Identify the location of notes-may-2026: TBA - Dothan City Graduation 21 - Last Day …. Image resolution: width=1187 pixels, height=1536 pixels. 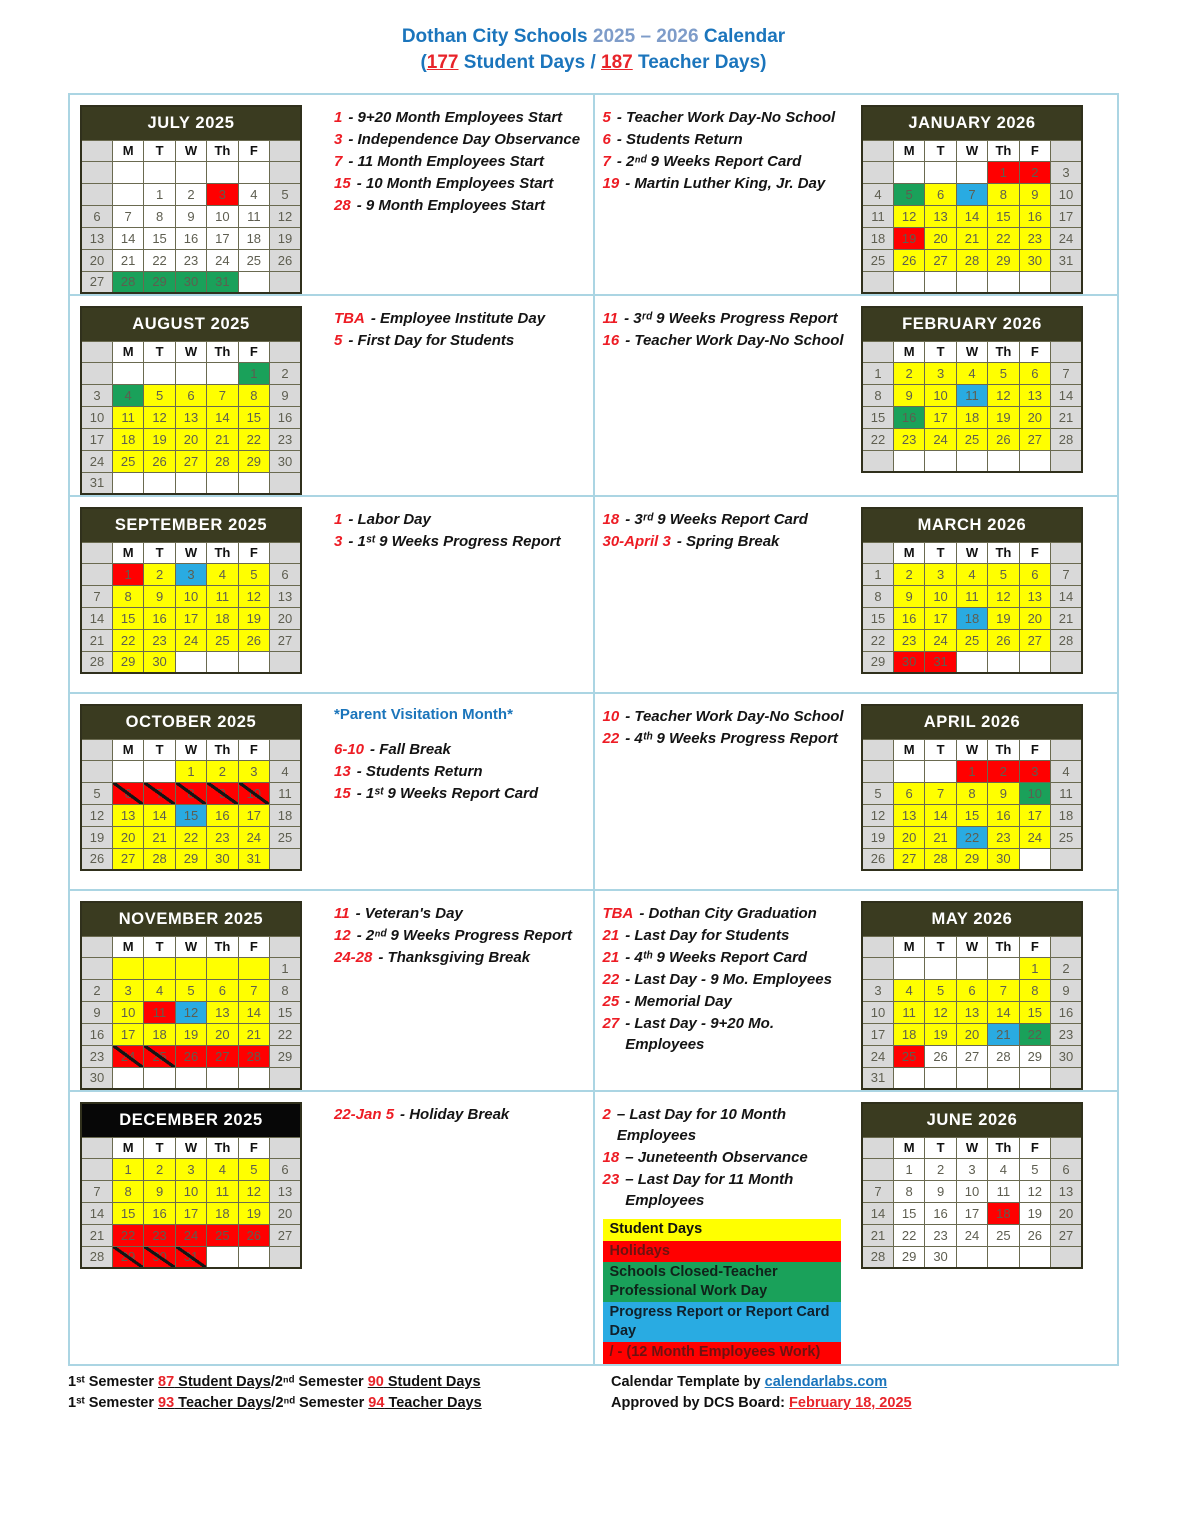
(727, 978).